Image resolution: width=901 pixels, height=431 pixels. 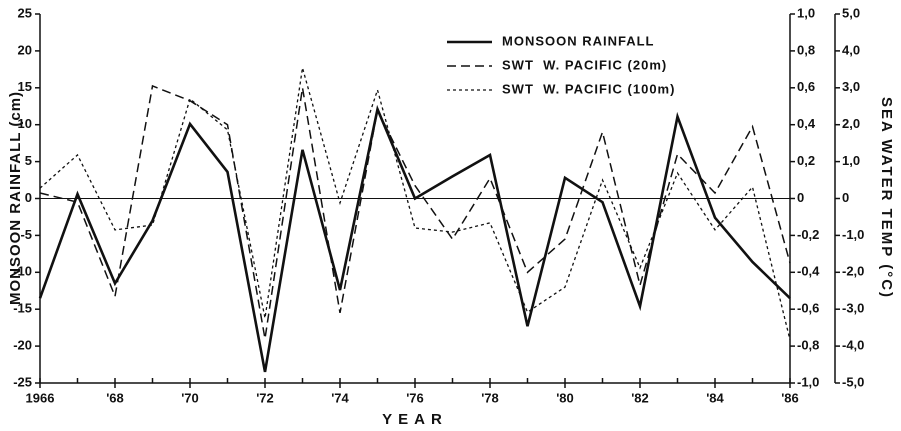 What do you see at coordinates (790, 397) in the screenshot?
I see `x-tick-label: '86` at bounding box center [790, 397].